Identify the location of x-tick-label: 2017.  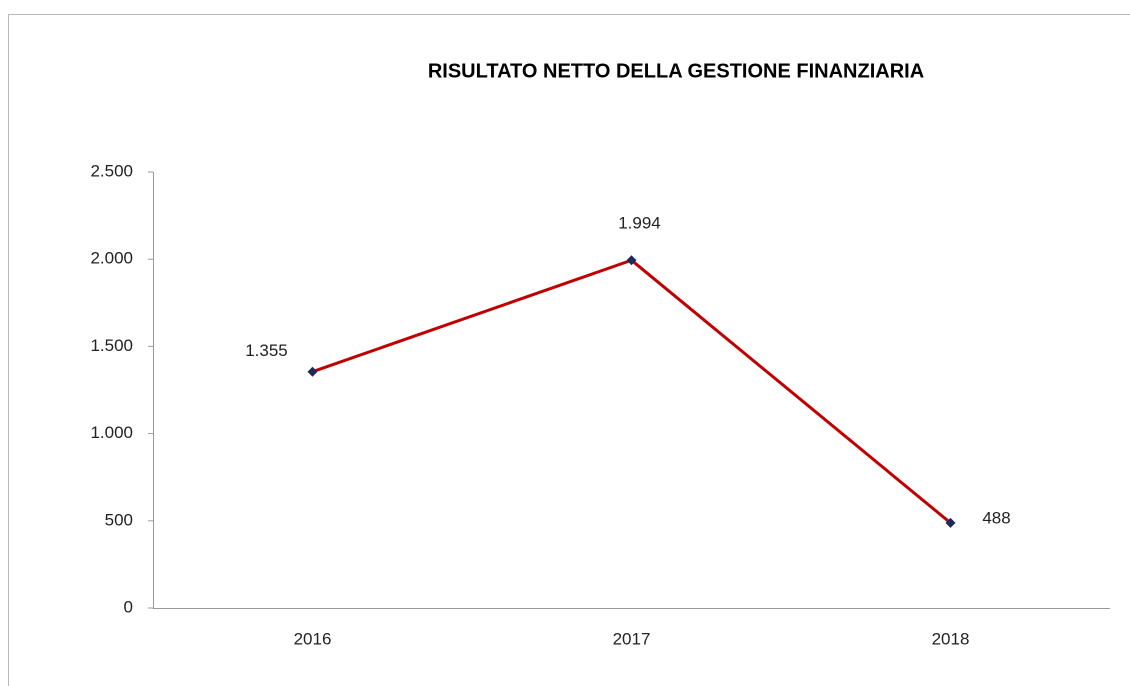
(632, 638).